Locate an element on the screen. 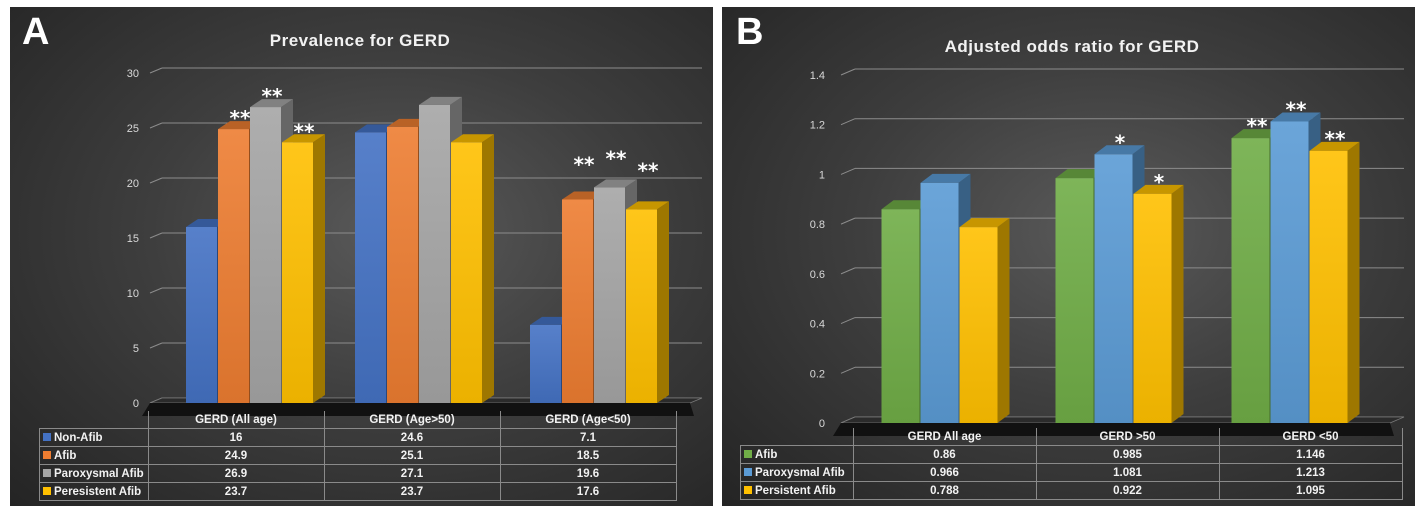 The width and height of the screenshot is (1417, 509). table-category-header: GERD <50 is located at coordinates (1310, 437).